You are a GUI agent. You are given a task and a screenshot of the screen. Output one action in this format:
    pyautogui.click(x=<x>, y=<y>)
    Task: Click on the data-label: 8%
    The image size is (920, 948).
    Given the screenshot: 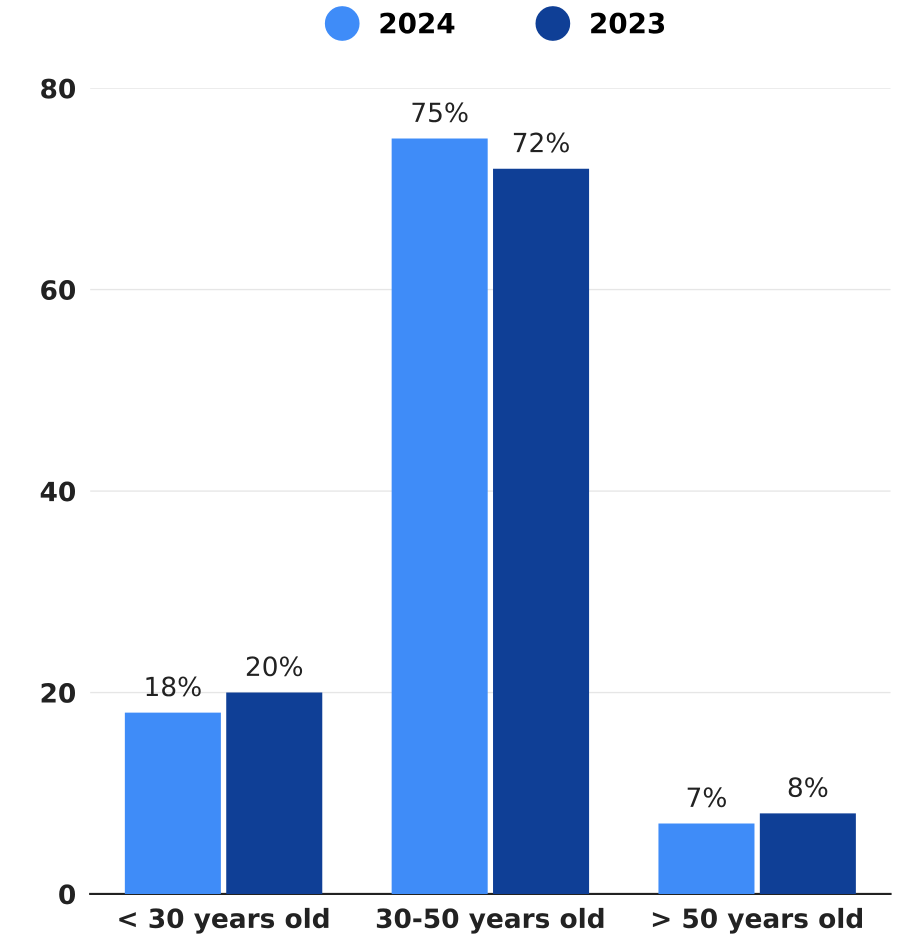 What is the action you would take?
    pyautogui.click(x=808, y=787)
    